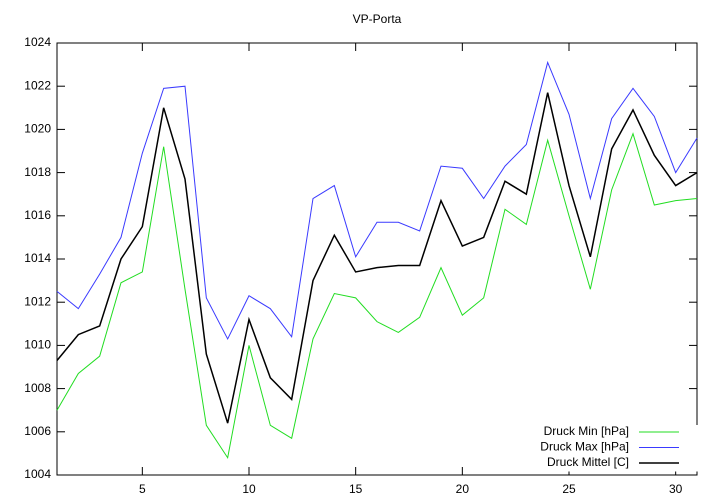 The height and width of the screenshot is (504, 720). What do you see at coordinates (37, 42) in the screenshot?
I see `y-tick-label: 1024` at bounding box center [37, 42].